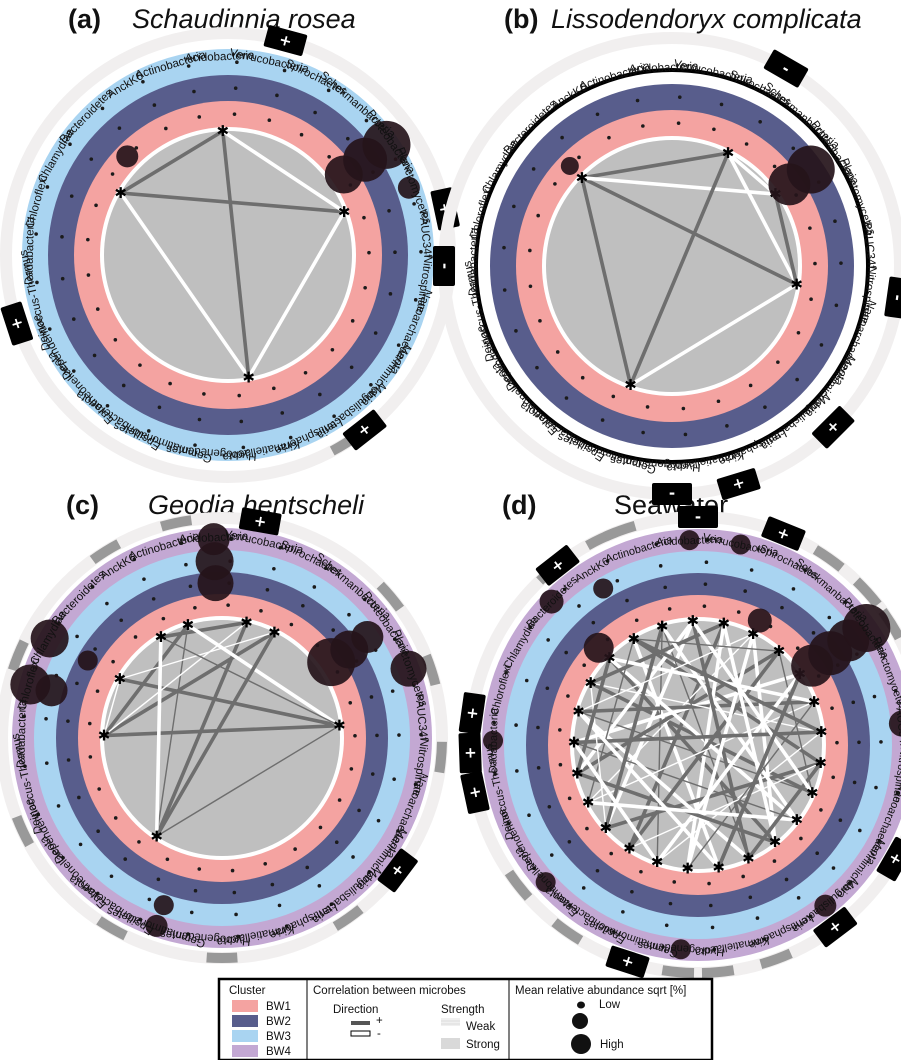 This screenshot has height=1060, width=901. I want to click on legend-abundance-low: Low, so click(610, 1005).